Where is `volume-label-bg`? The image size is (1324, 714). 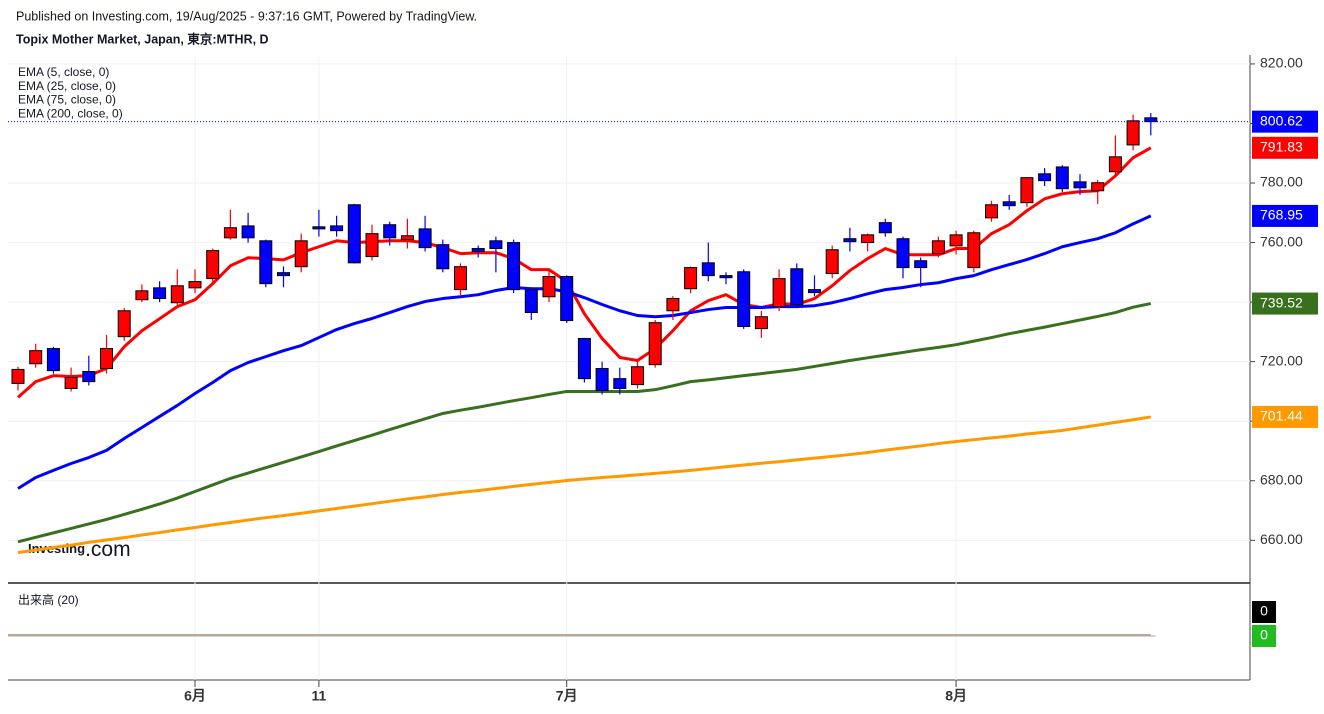 volume-label-bg is located at coordinates (1264, 612).